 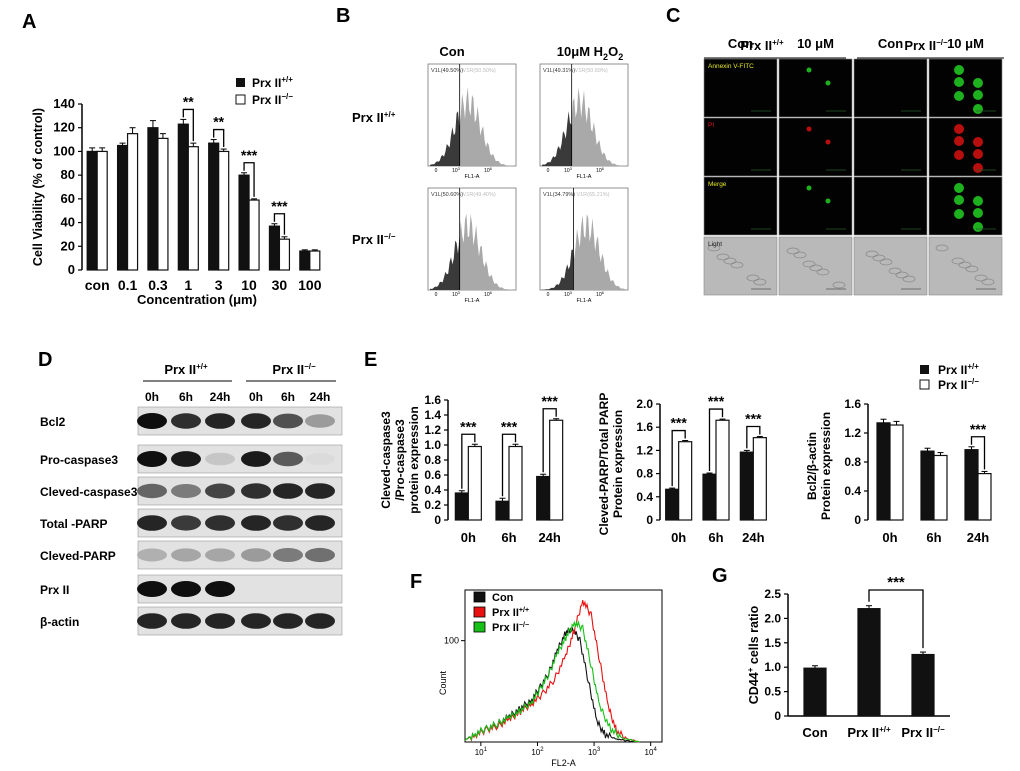 What do you see at coordinates (294, 369) in the screenshot?
I see `d-group-ko: Prx II−/−` at bounding box center [294, 369].